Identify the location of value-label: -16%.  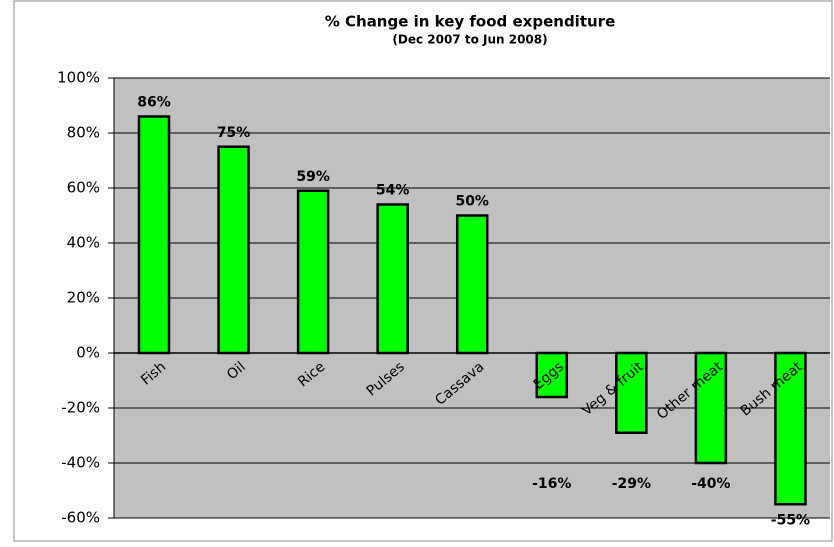
(551, 484).